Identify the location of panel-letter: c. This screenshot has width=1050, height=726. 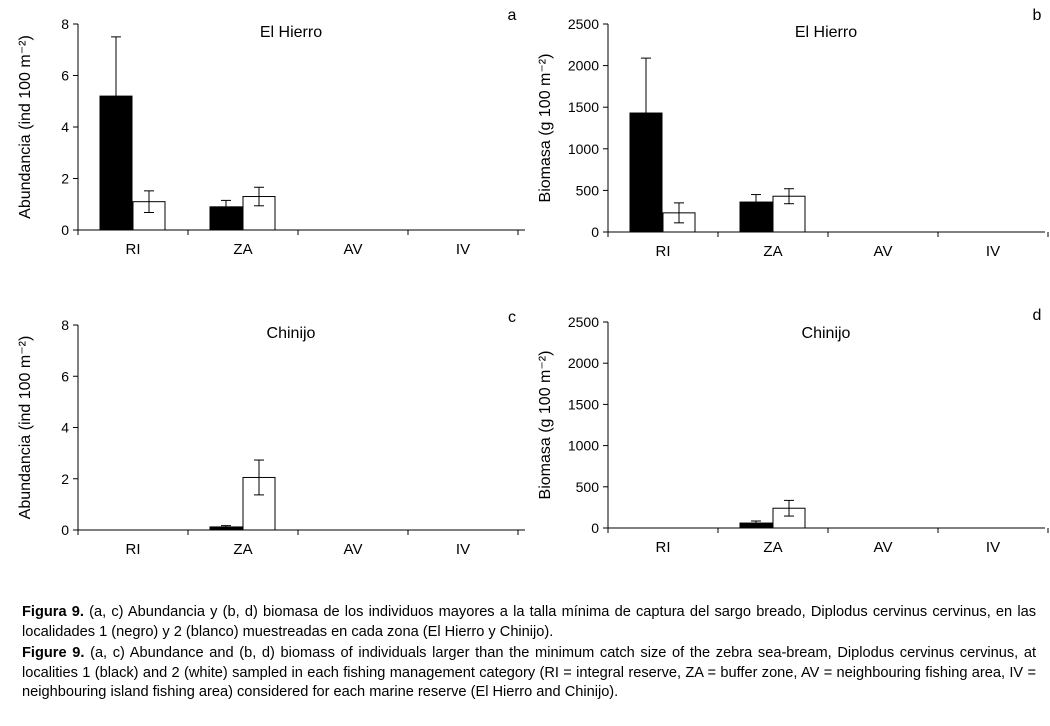
(512, 317).